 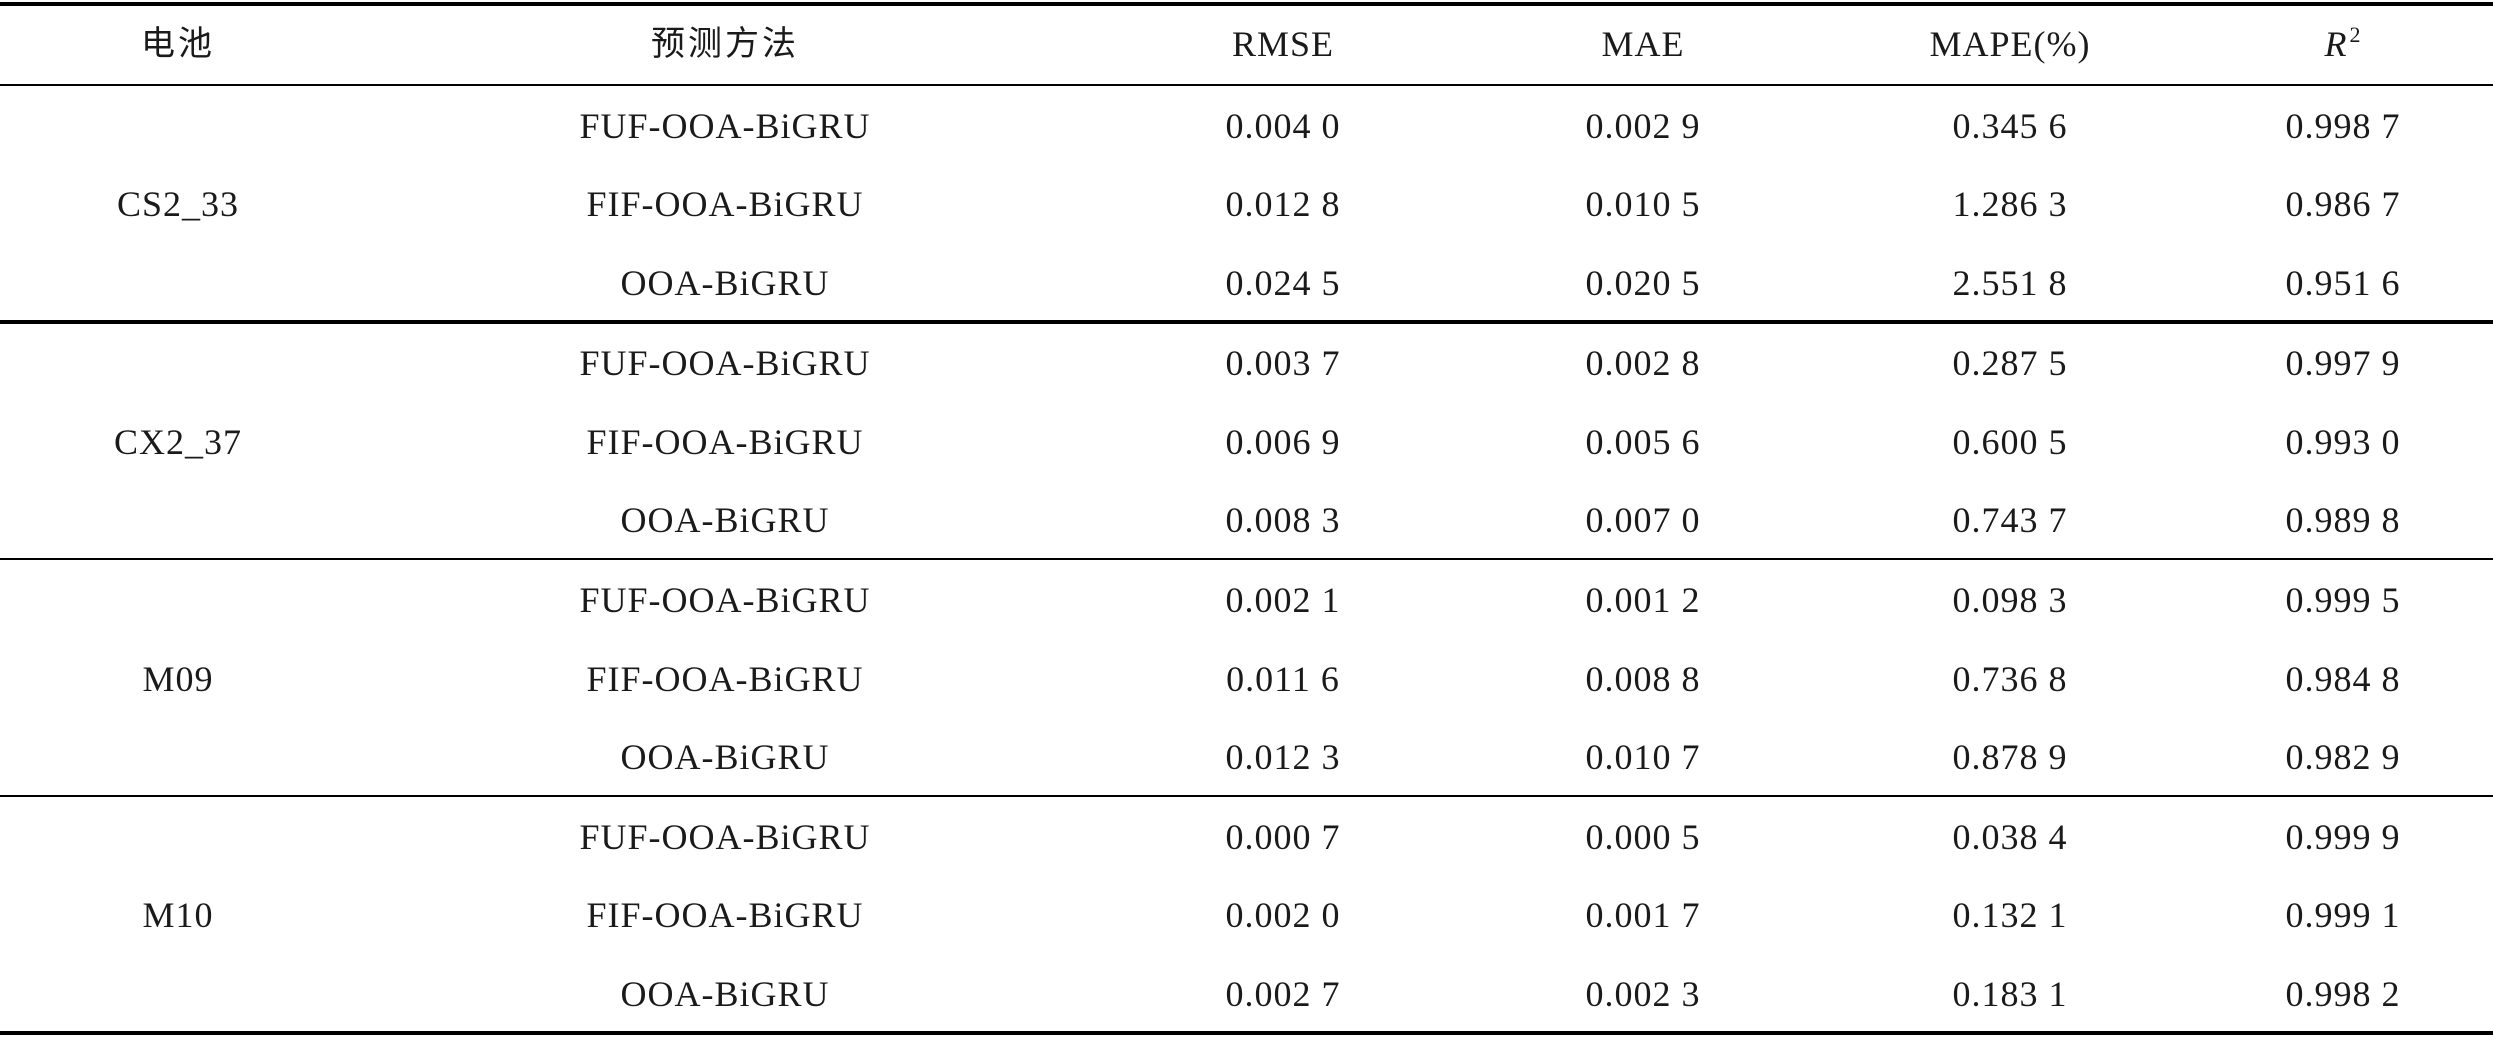 What do you see at coordinates (1643, 837) in the screenshot?
I see `mae-cell: 0.000 5` at bounding box center [1643, 837].